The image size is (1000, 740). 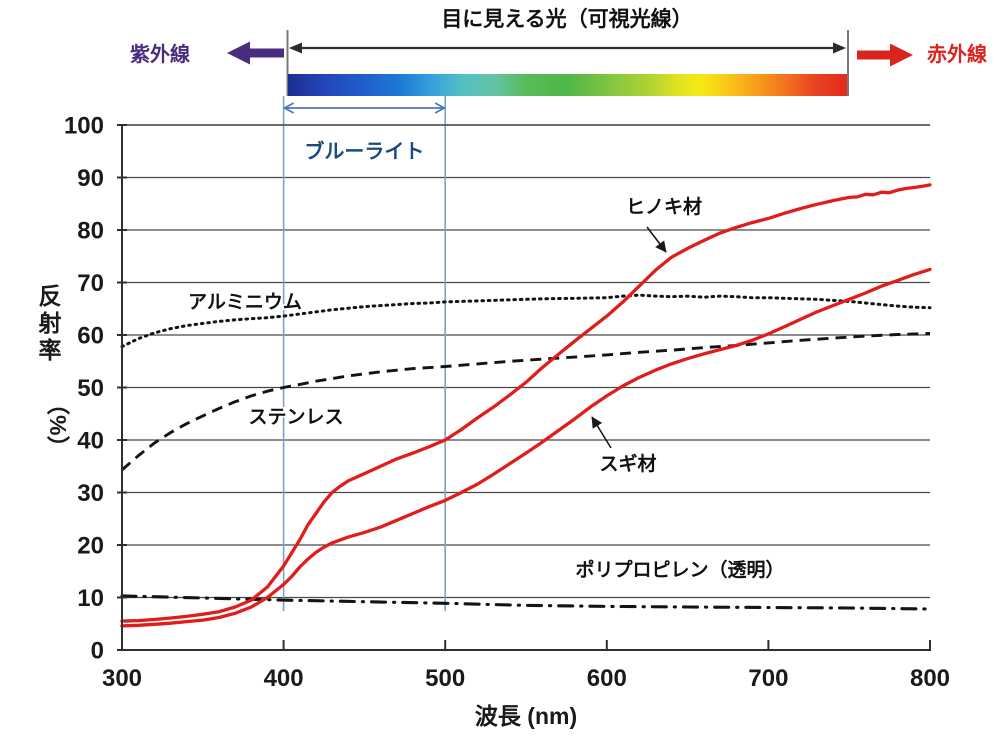 I want to click on y-tick-label-20: 20, so click(x=90, y=546).